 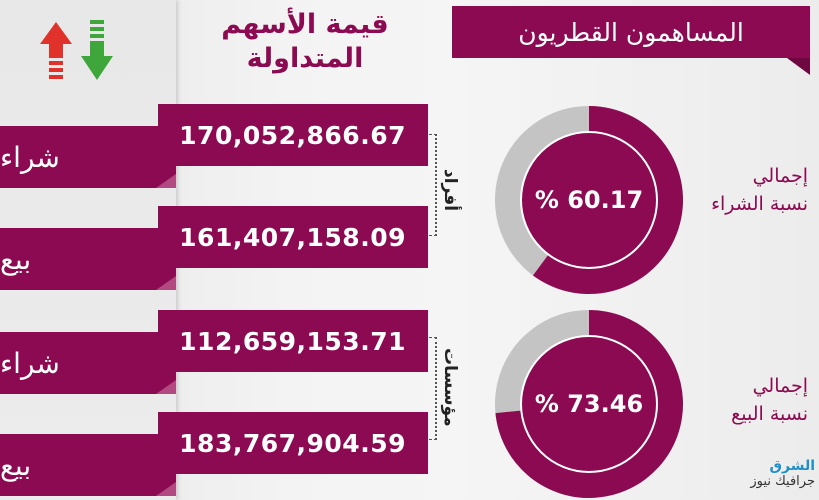 What do you see at coordinates (305, 42) in the screenshot?
I see `traded-value-title: قيمة الأسهم المتداولة` at bounding box center [305, 42].